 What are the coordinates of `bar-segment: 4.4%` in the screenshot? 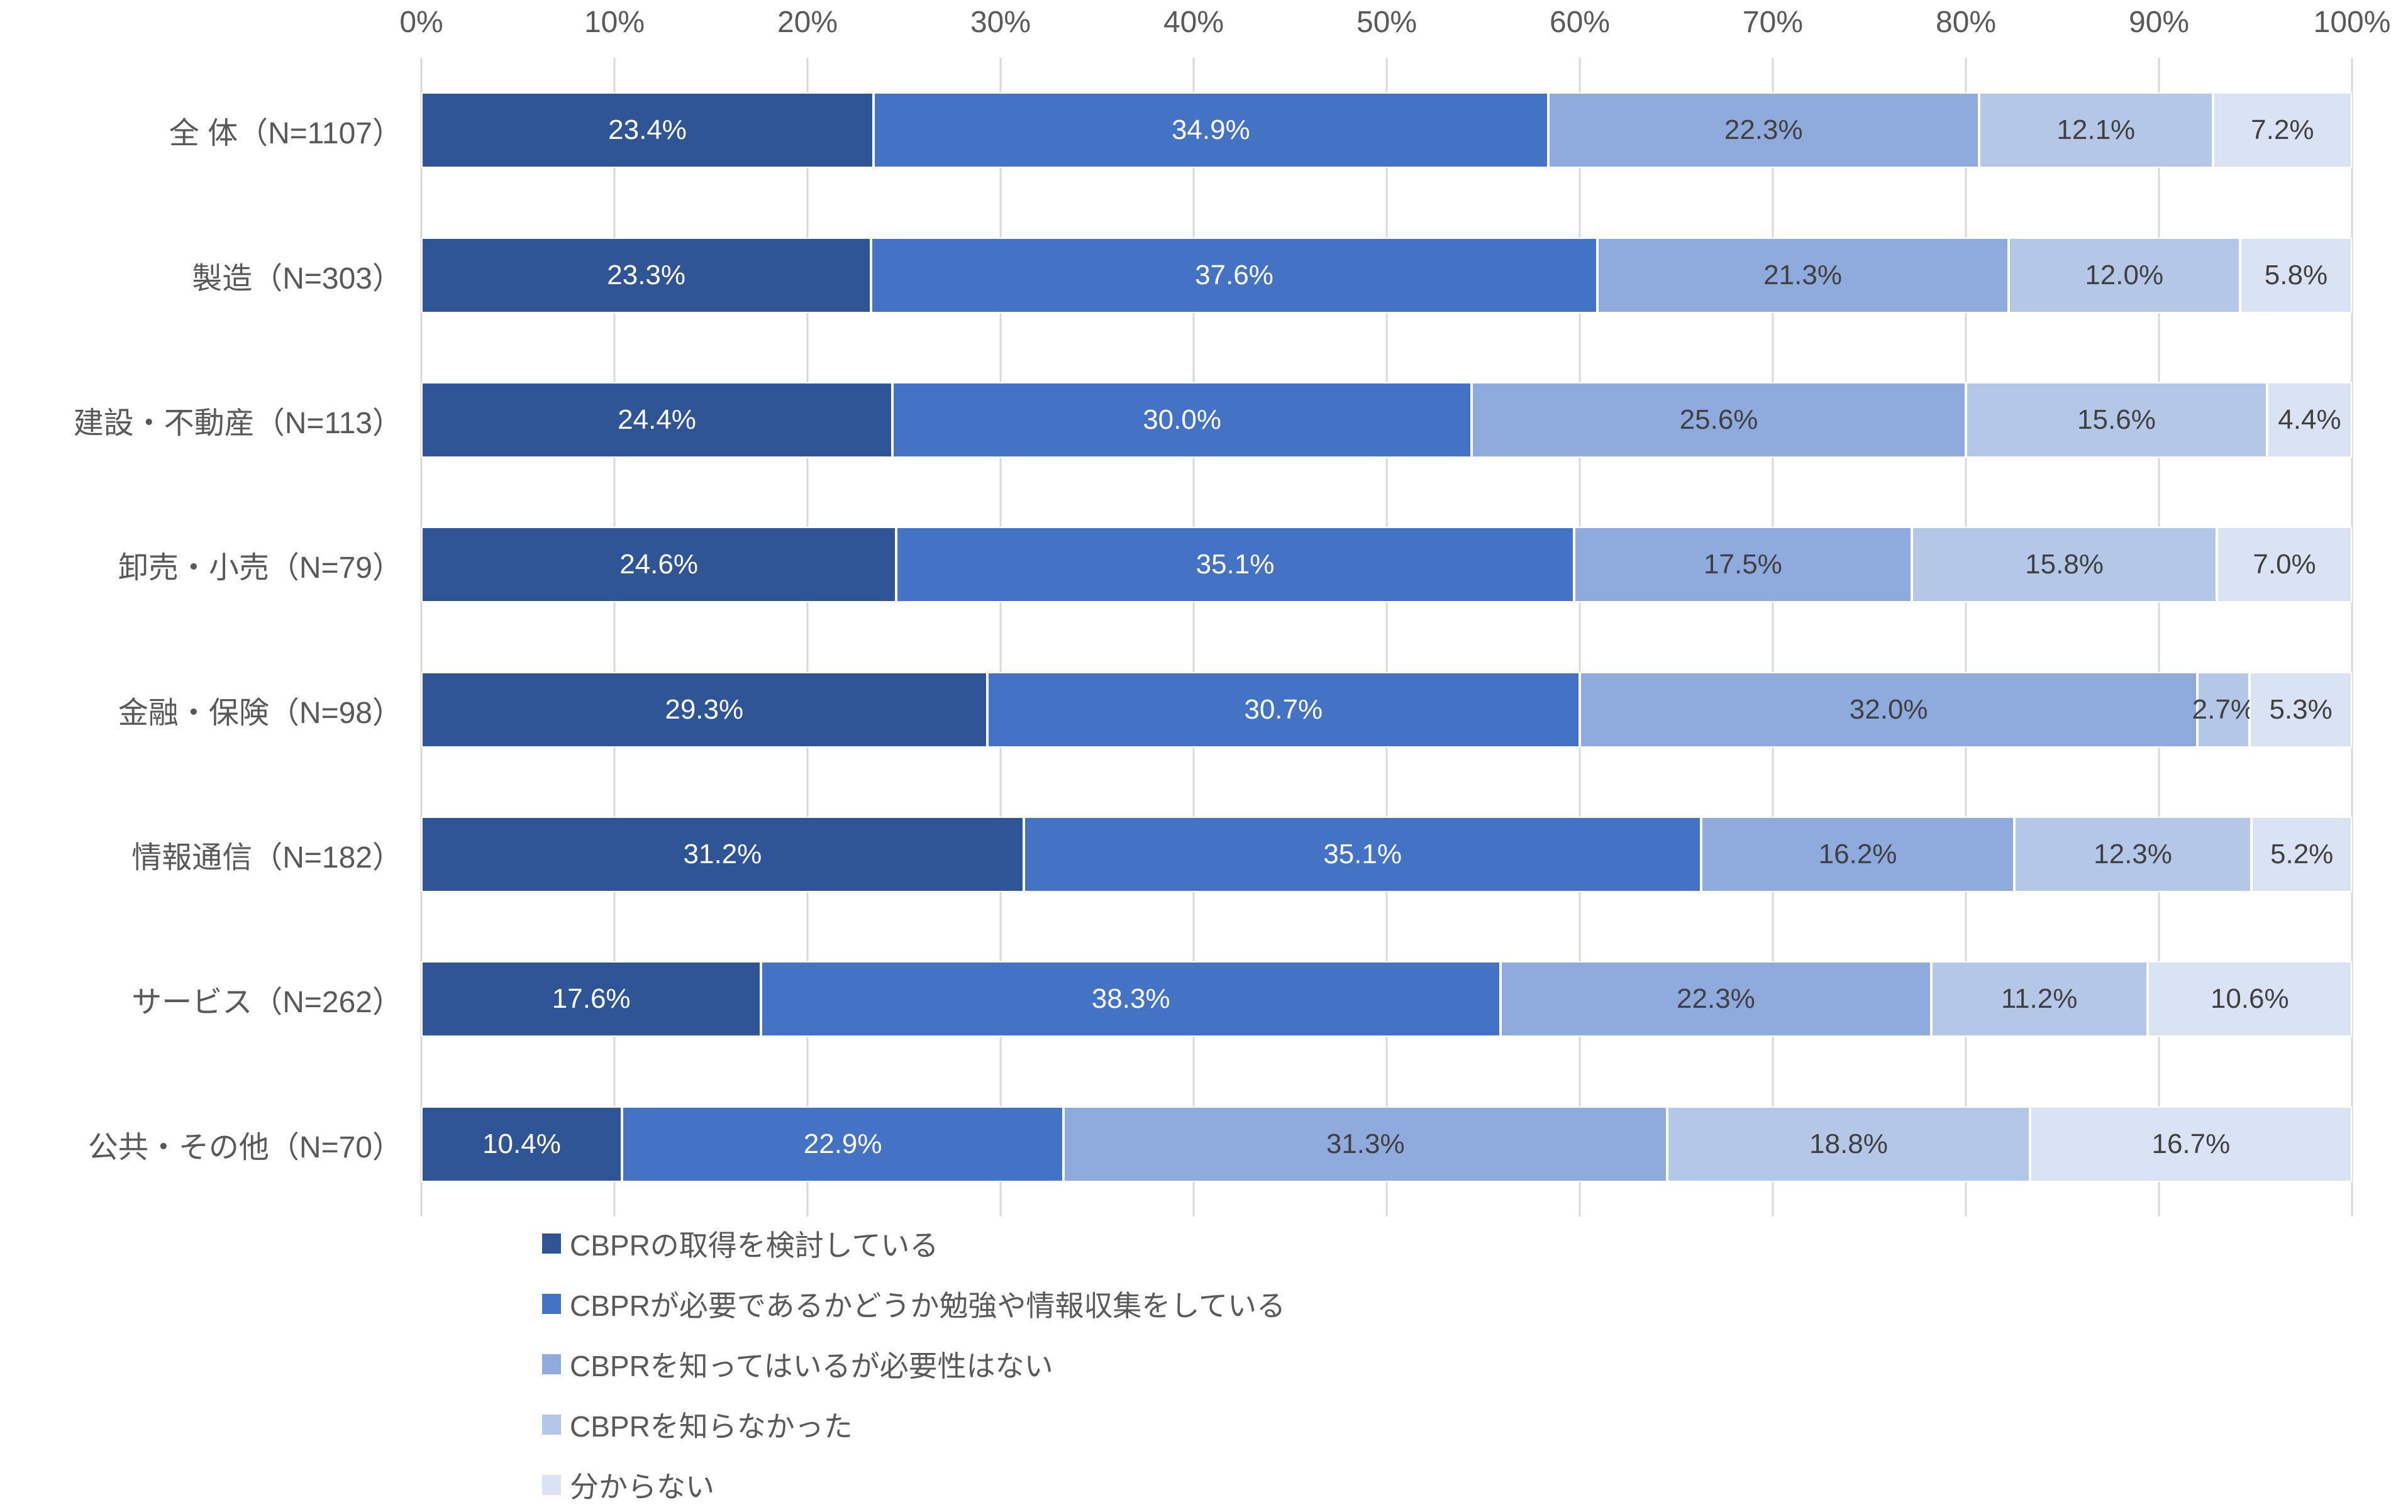 It's located at (2309, 420).